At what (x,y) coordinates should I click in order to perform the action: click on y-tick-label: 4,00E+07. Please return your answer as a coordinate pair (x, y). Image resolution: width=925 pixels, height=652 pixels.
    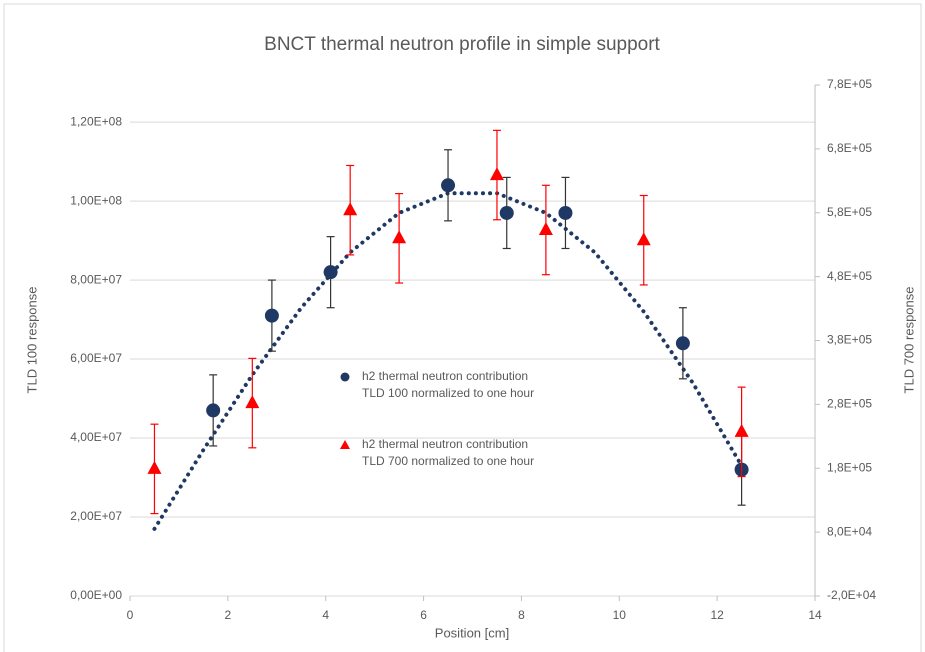
    Looking at the image, I should click on (96, 437).